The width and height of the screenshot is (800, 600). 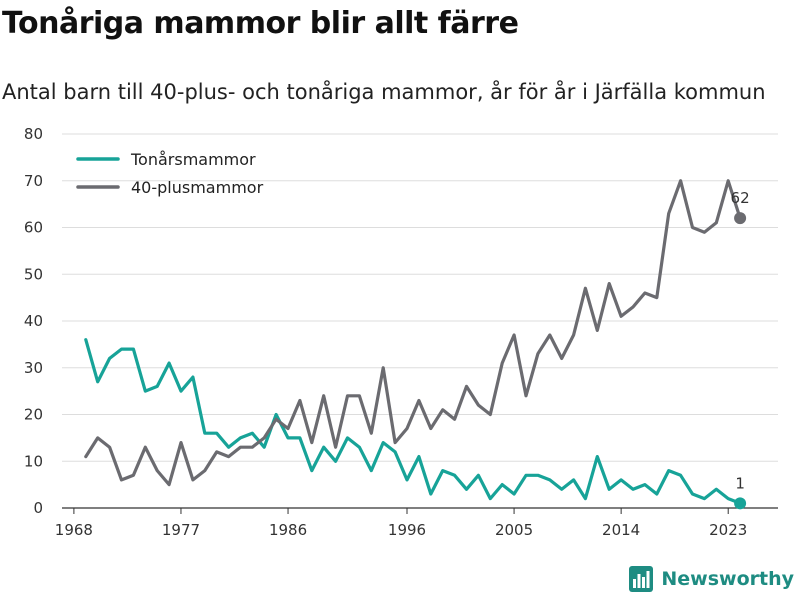 What do you see at coordinates (33, 228) in the screenshot?
I see `y-tick-label: 60` at bounding box center [33, 228].